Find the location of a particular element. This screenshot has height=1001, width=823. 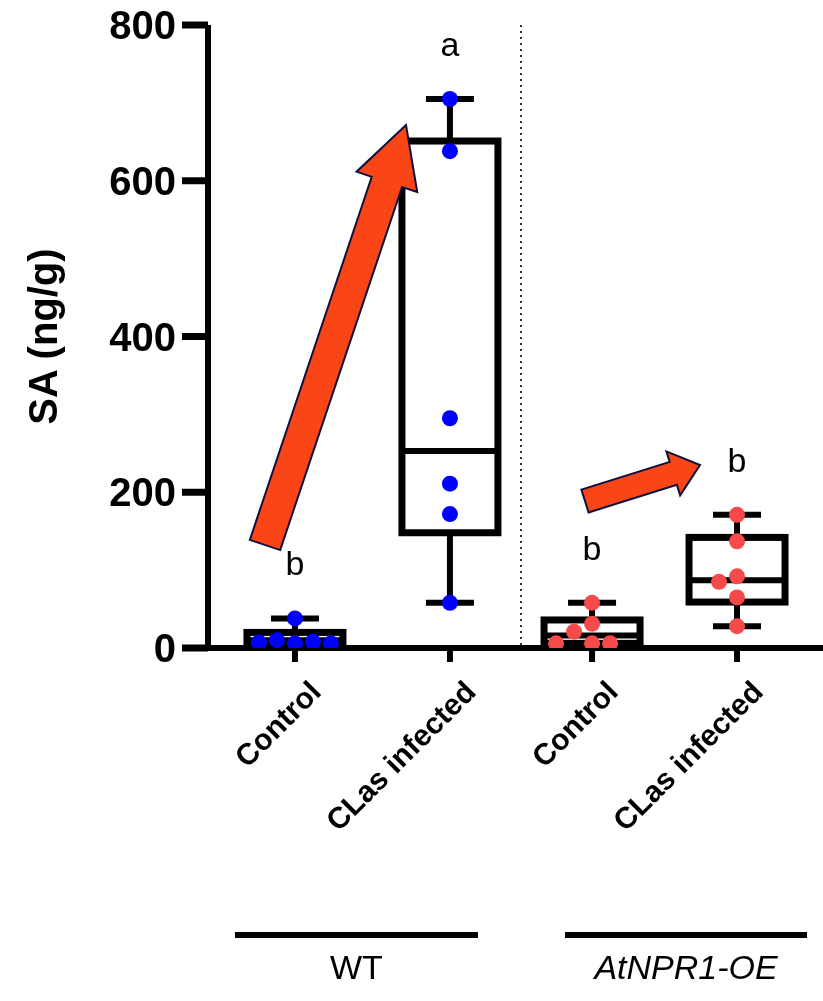

y-tick-label: 200 is located at coordinates (142, 492).